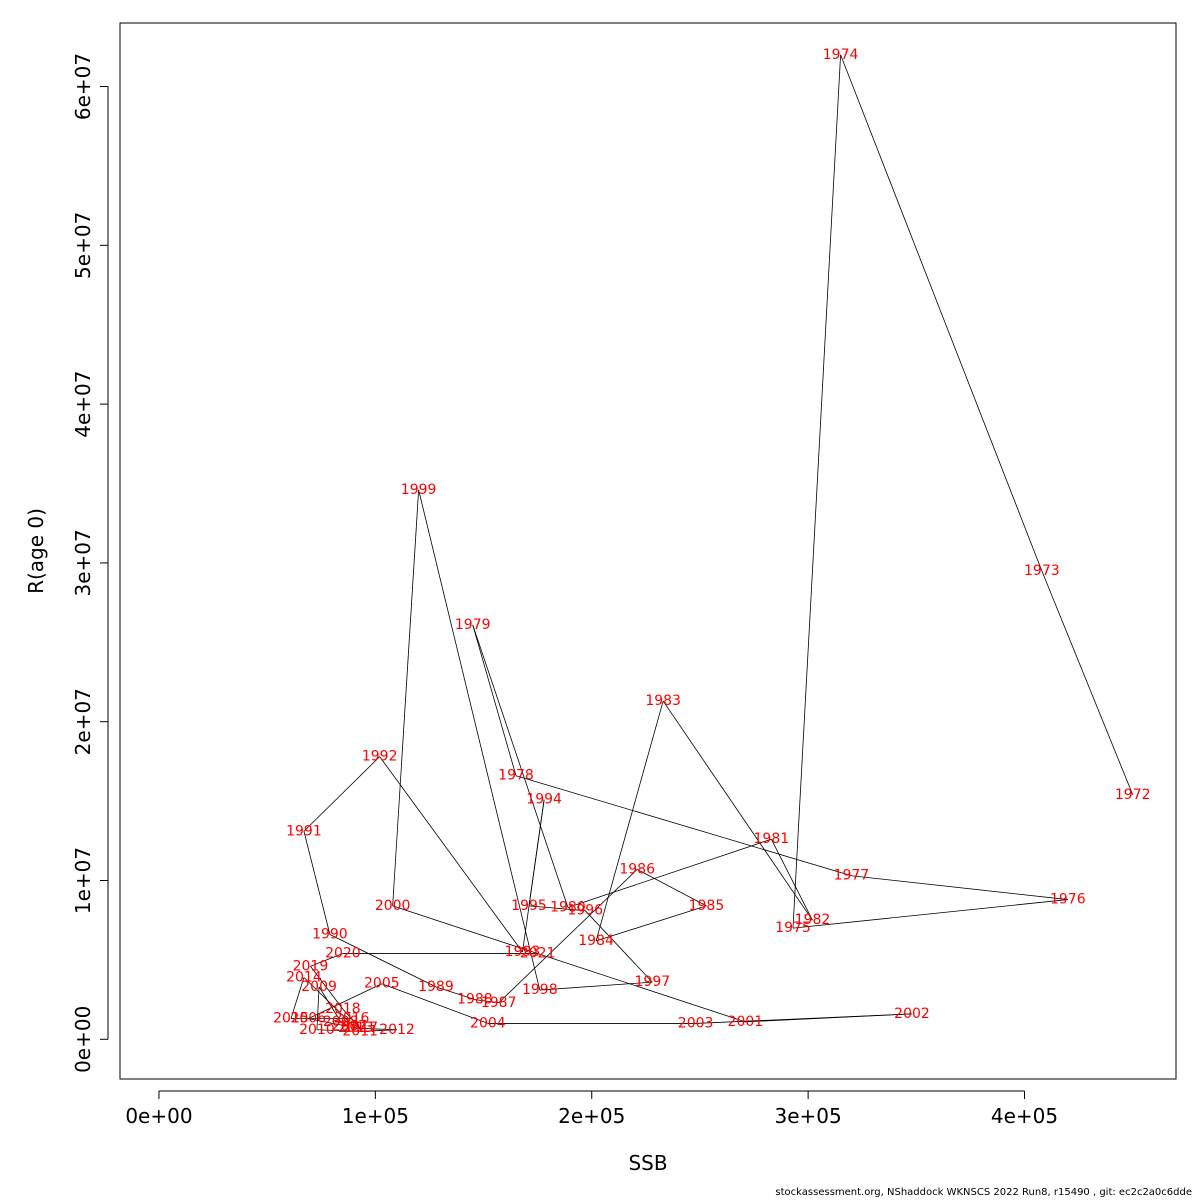  Describe the element at coordinates (83, 562) in the screenshot. I see `y-tick-label: 3e+07` at that location.